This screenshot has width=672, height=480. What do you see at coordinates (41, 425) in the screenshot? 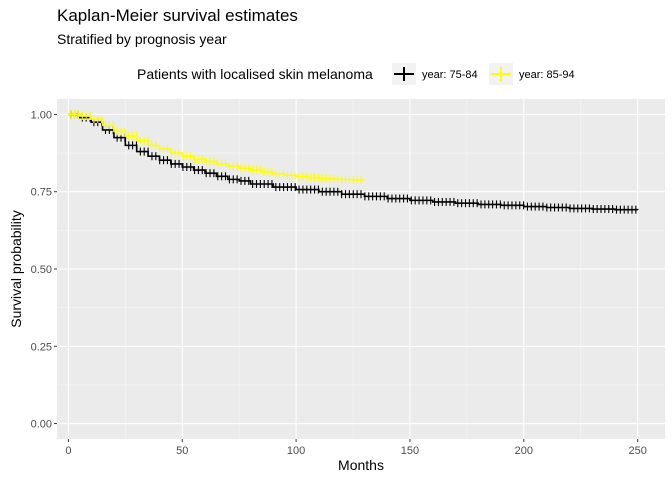
I see `y-tick-label: 0.00` at bounding box center [41, 425].